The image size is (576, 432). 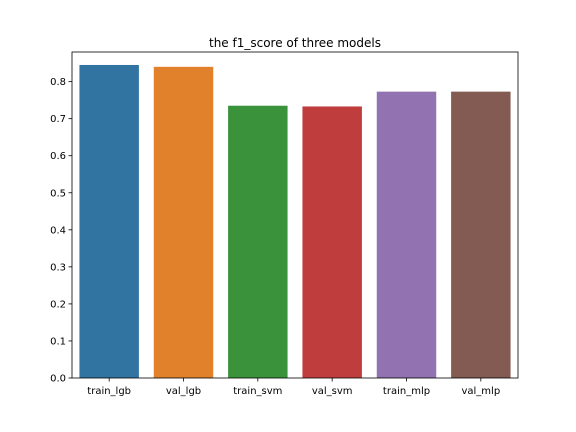 I want to click on y-tick-label: 0.1, so click(x=58, y=341).